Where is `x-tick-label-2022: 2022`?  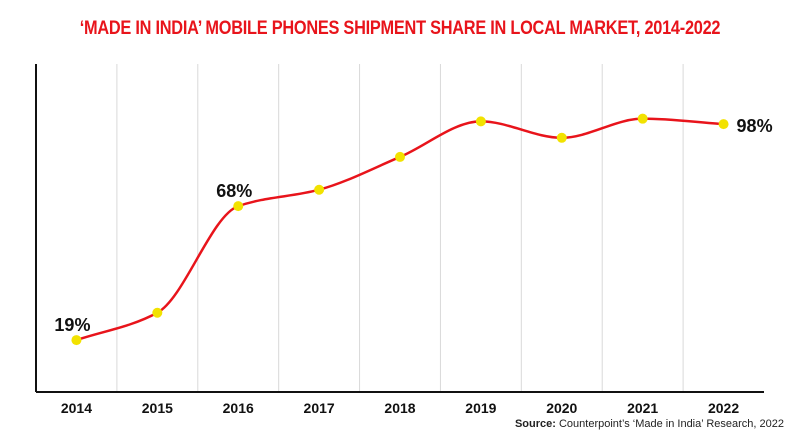
x-tick-label-2022: 2022 is located at coordinates (723, 408).